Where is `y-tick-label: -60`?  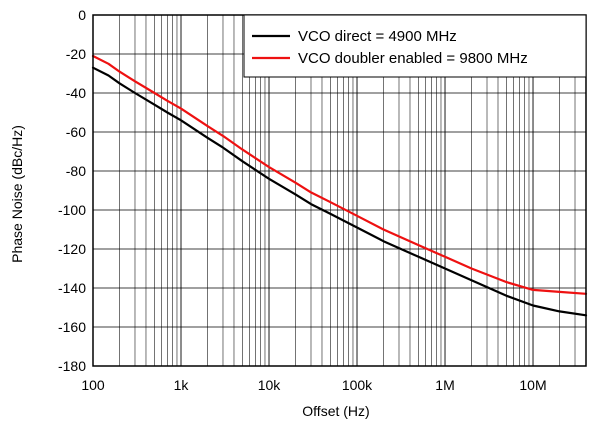 y-tick-label: -60 is located at coordinates (76, 132).